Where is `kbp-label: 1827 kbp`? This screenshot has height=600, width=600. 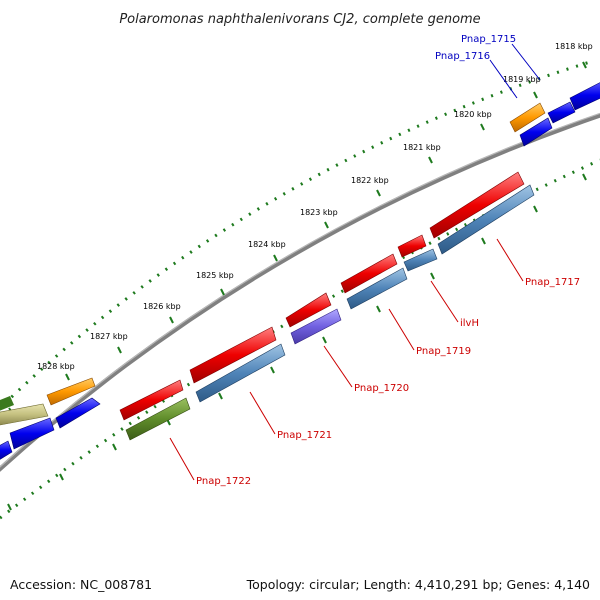
kbp-label: 1827 kbp is located at coordinates (109, 336).